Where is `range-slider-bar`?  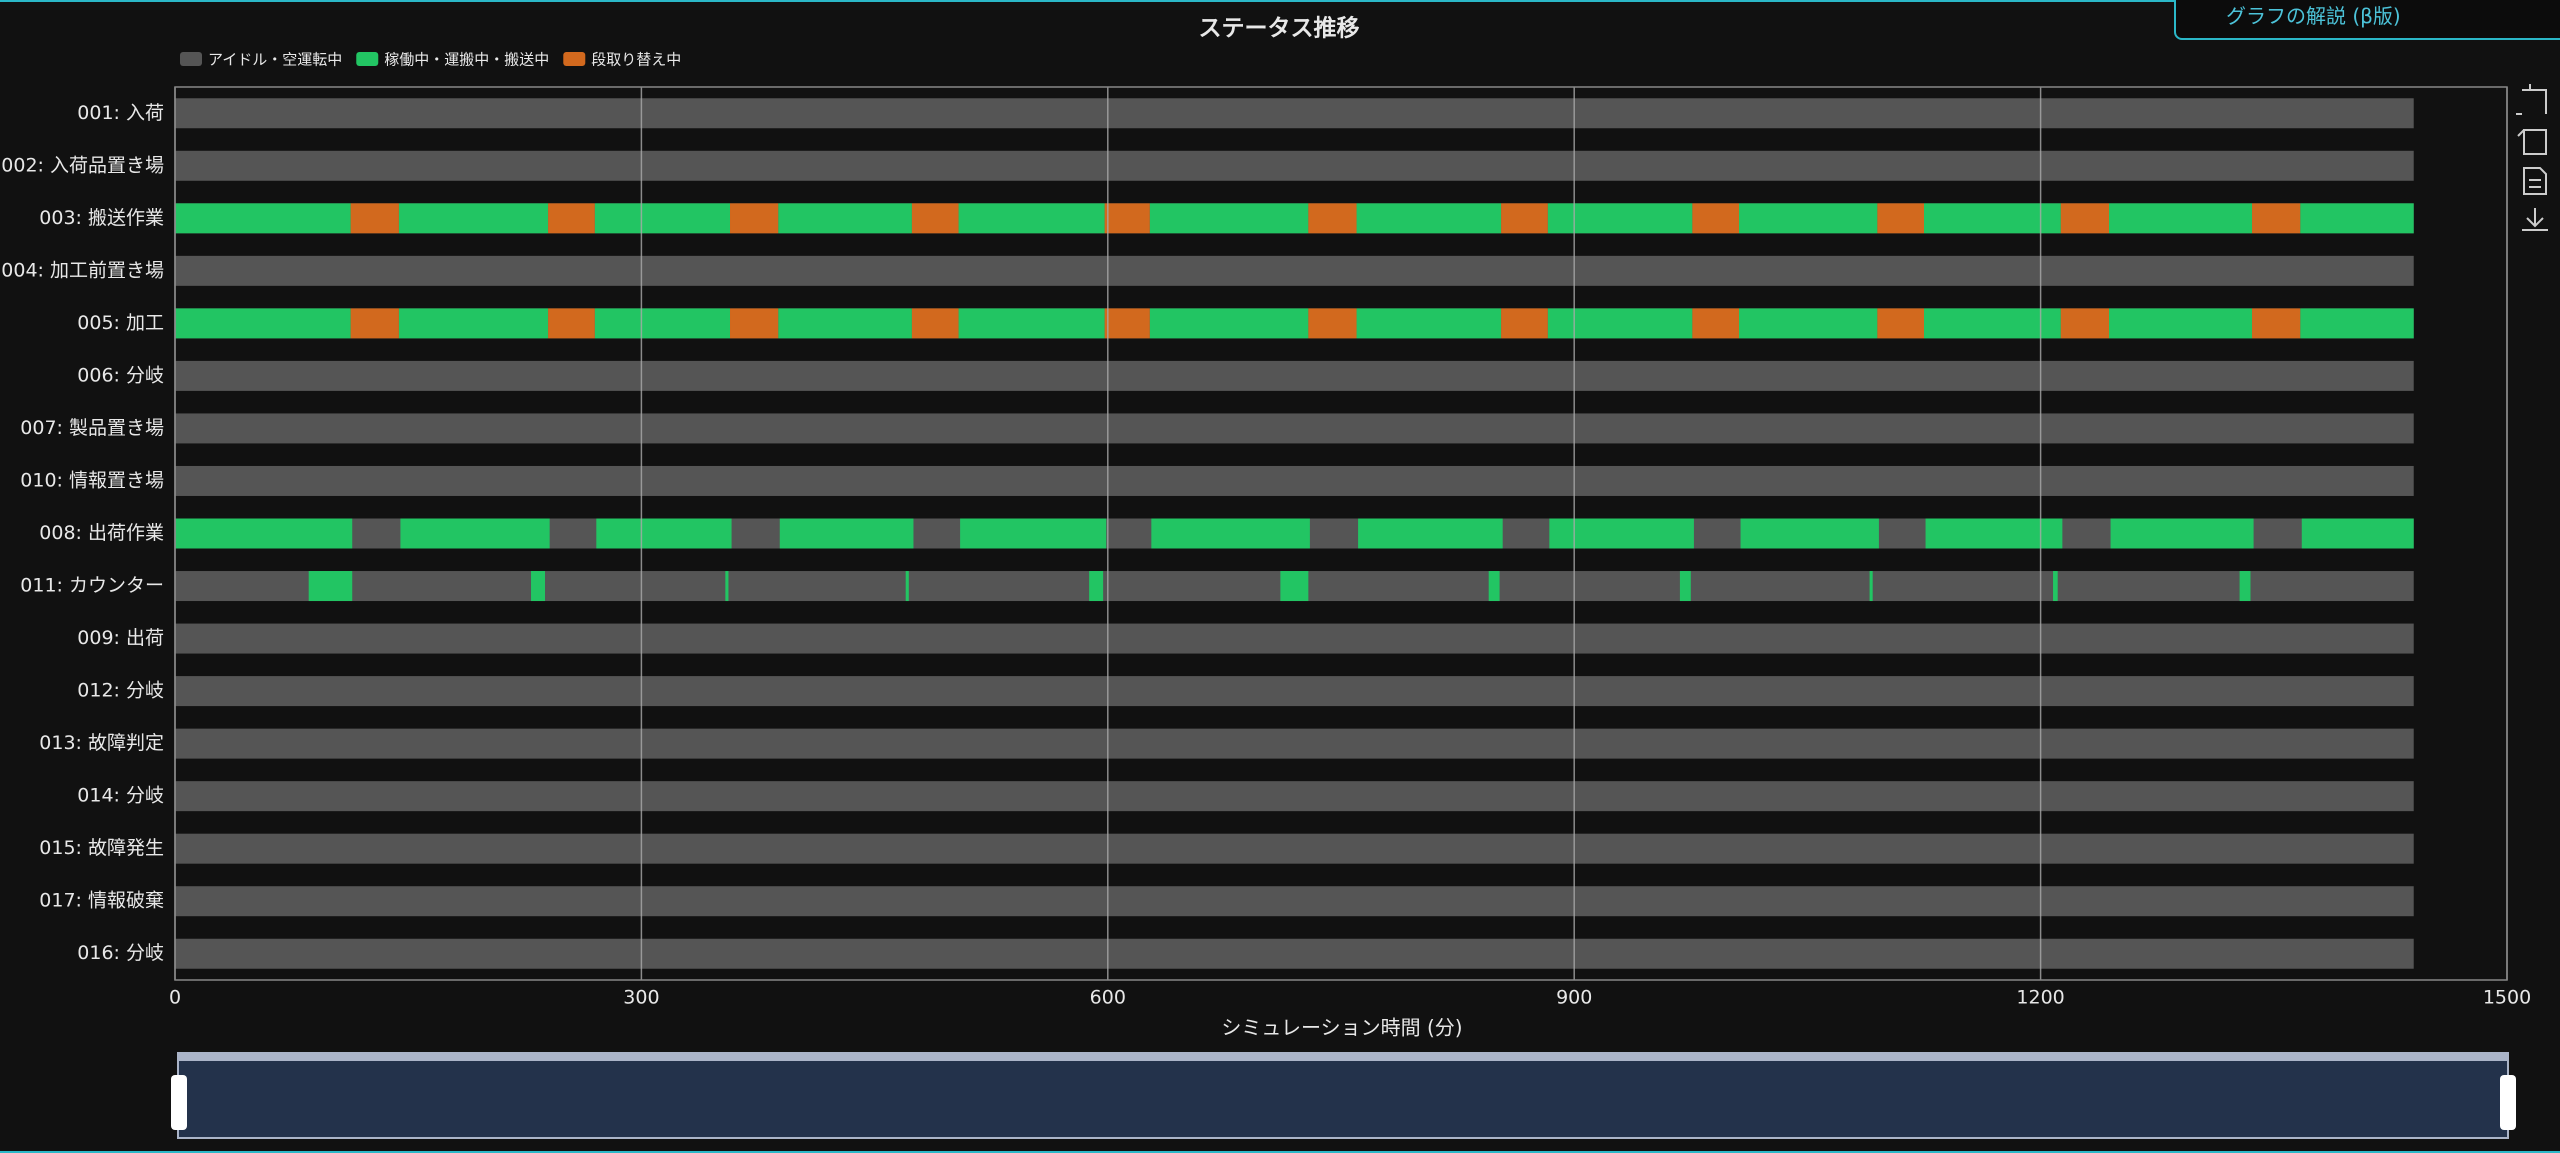
range-slider-bar is located at coordinates (1343, 1057).